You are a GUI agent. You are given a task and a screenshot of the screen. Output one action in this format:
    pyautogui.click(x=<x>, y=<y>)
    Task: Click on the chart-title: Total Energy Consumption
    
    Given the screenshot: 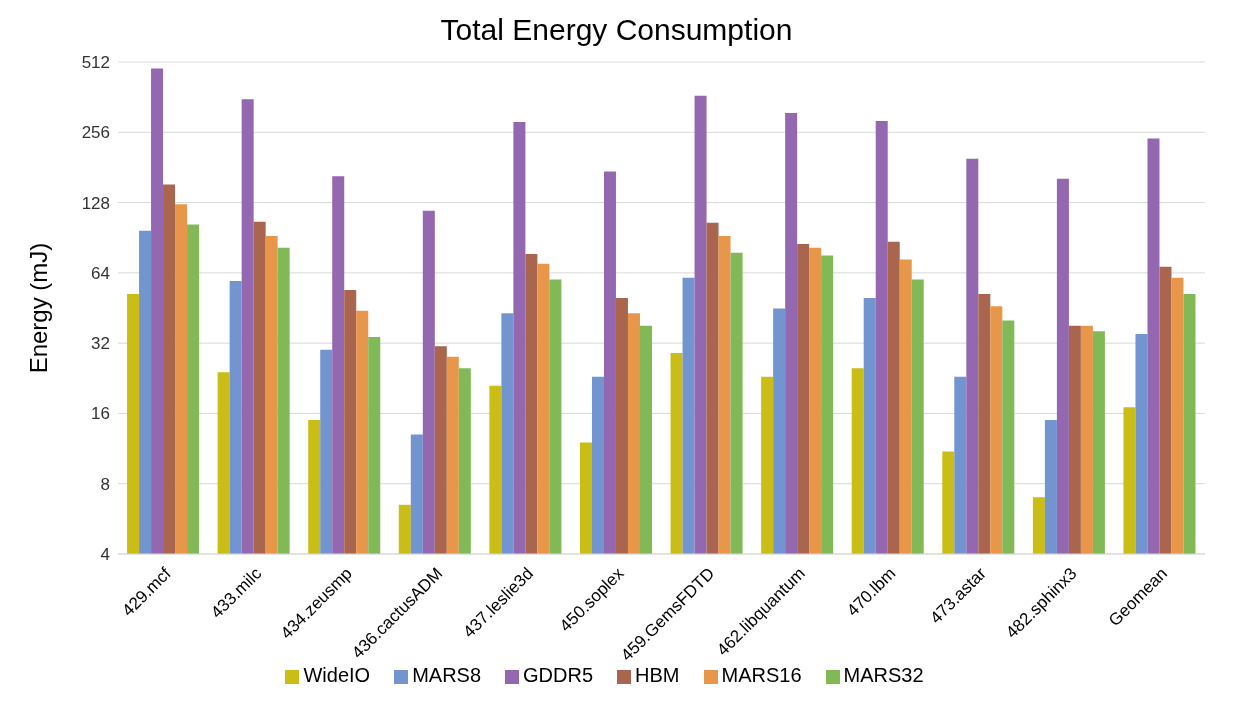 What is the action you would take?
    pyautogui.click(x=616, y=30)
    